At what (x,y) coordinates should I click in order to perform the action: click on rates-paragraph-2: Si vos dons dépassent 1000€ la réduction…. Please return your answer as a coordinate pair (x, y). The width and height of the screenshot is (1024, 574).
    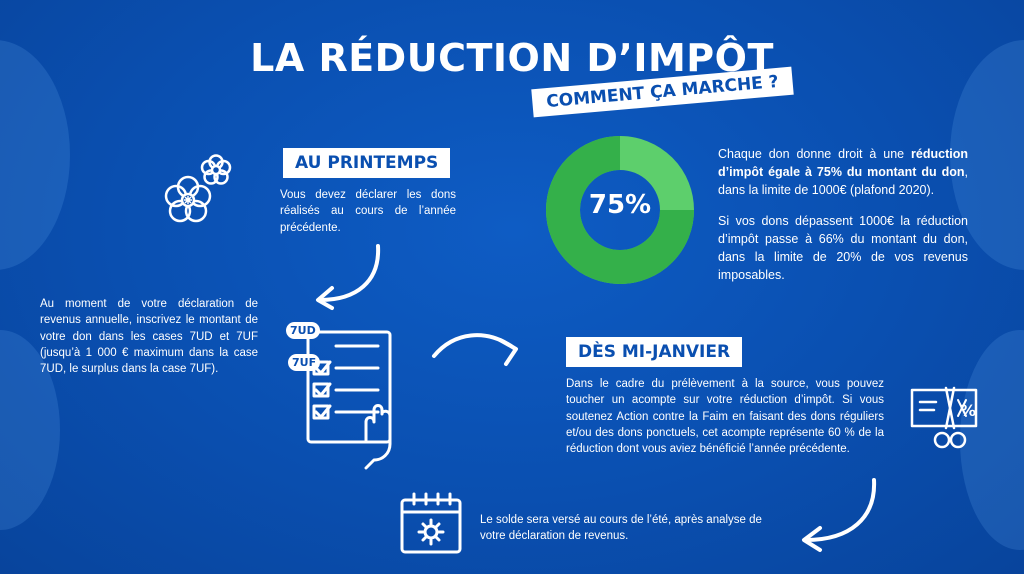
    Looking at the image, I should click on (843, 248).